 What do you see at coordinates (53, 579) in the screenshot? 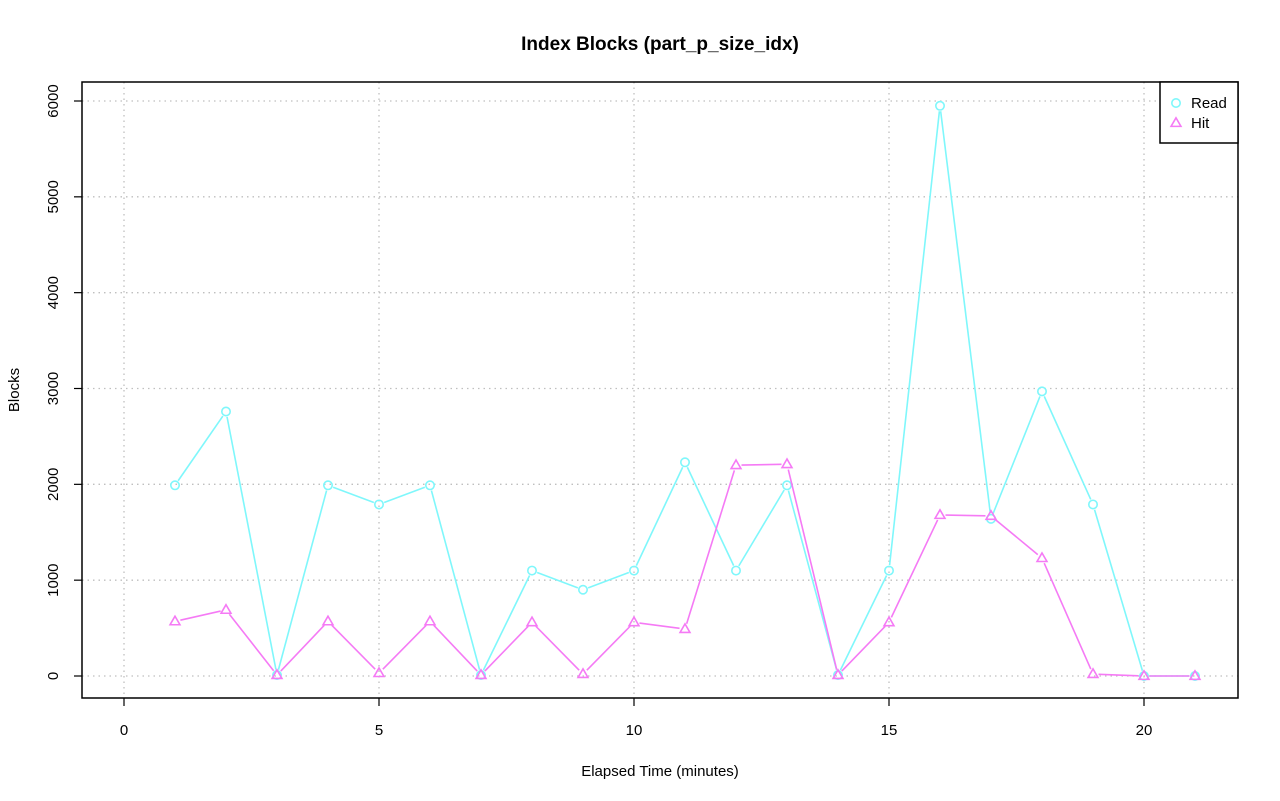
I see `y-tick-label: 1000` at bounding box center [53, 579].